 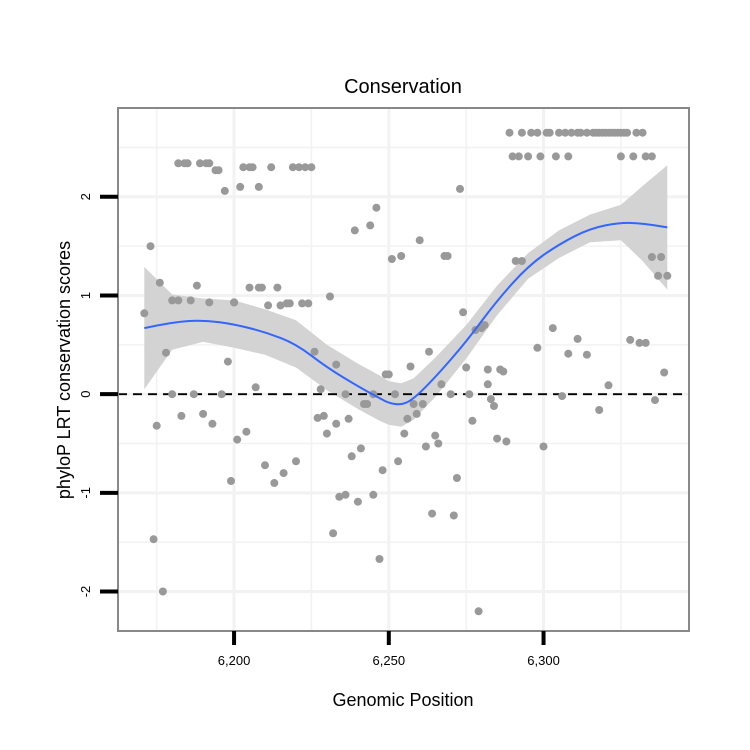 I want to click on x-tick-label: 6,250, so click(x=389, y=660).